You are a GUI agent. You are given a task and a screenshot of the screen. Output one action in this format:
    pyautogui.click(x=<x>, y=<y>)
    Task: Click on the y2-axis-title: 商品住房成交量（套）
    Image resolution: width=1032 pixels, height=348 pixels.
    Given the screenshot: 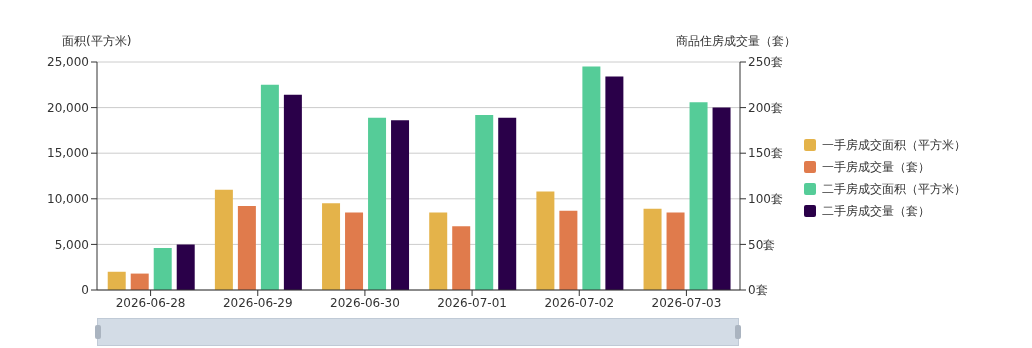 What is the action you would take?
    pyautogui.click(x=736, y=41)
    